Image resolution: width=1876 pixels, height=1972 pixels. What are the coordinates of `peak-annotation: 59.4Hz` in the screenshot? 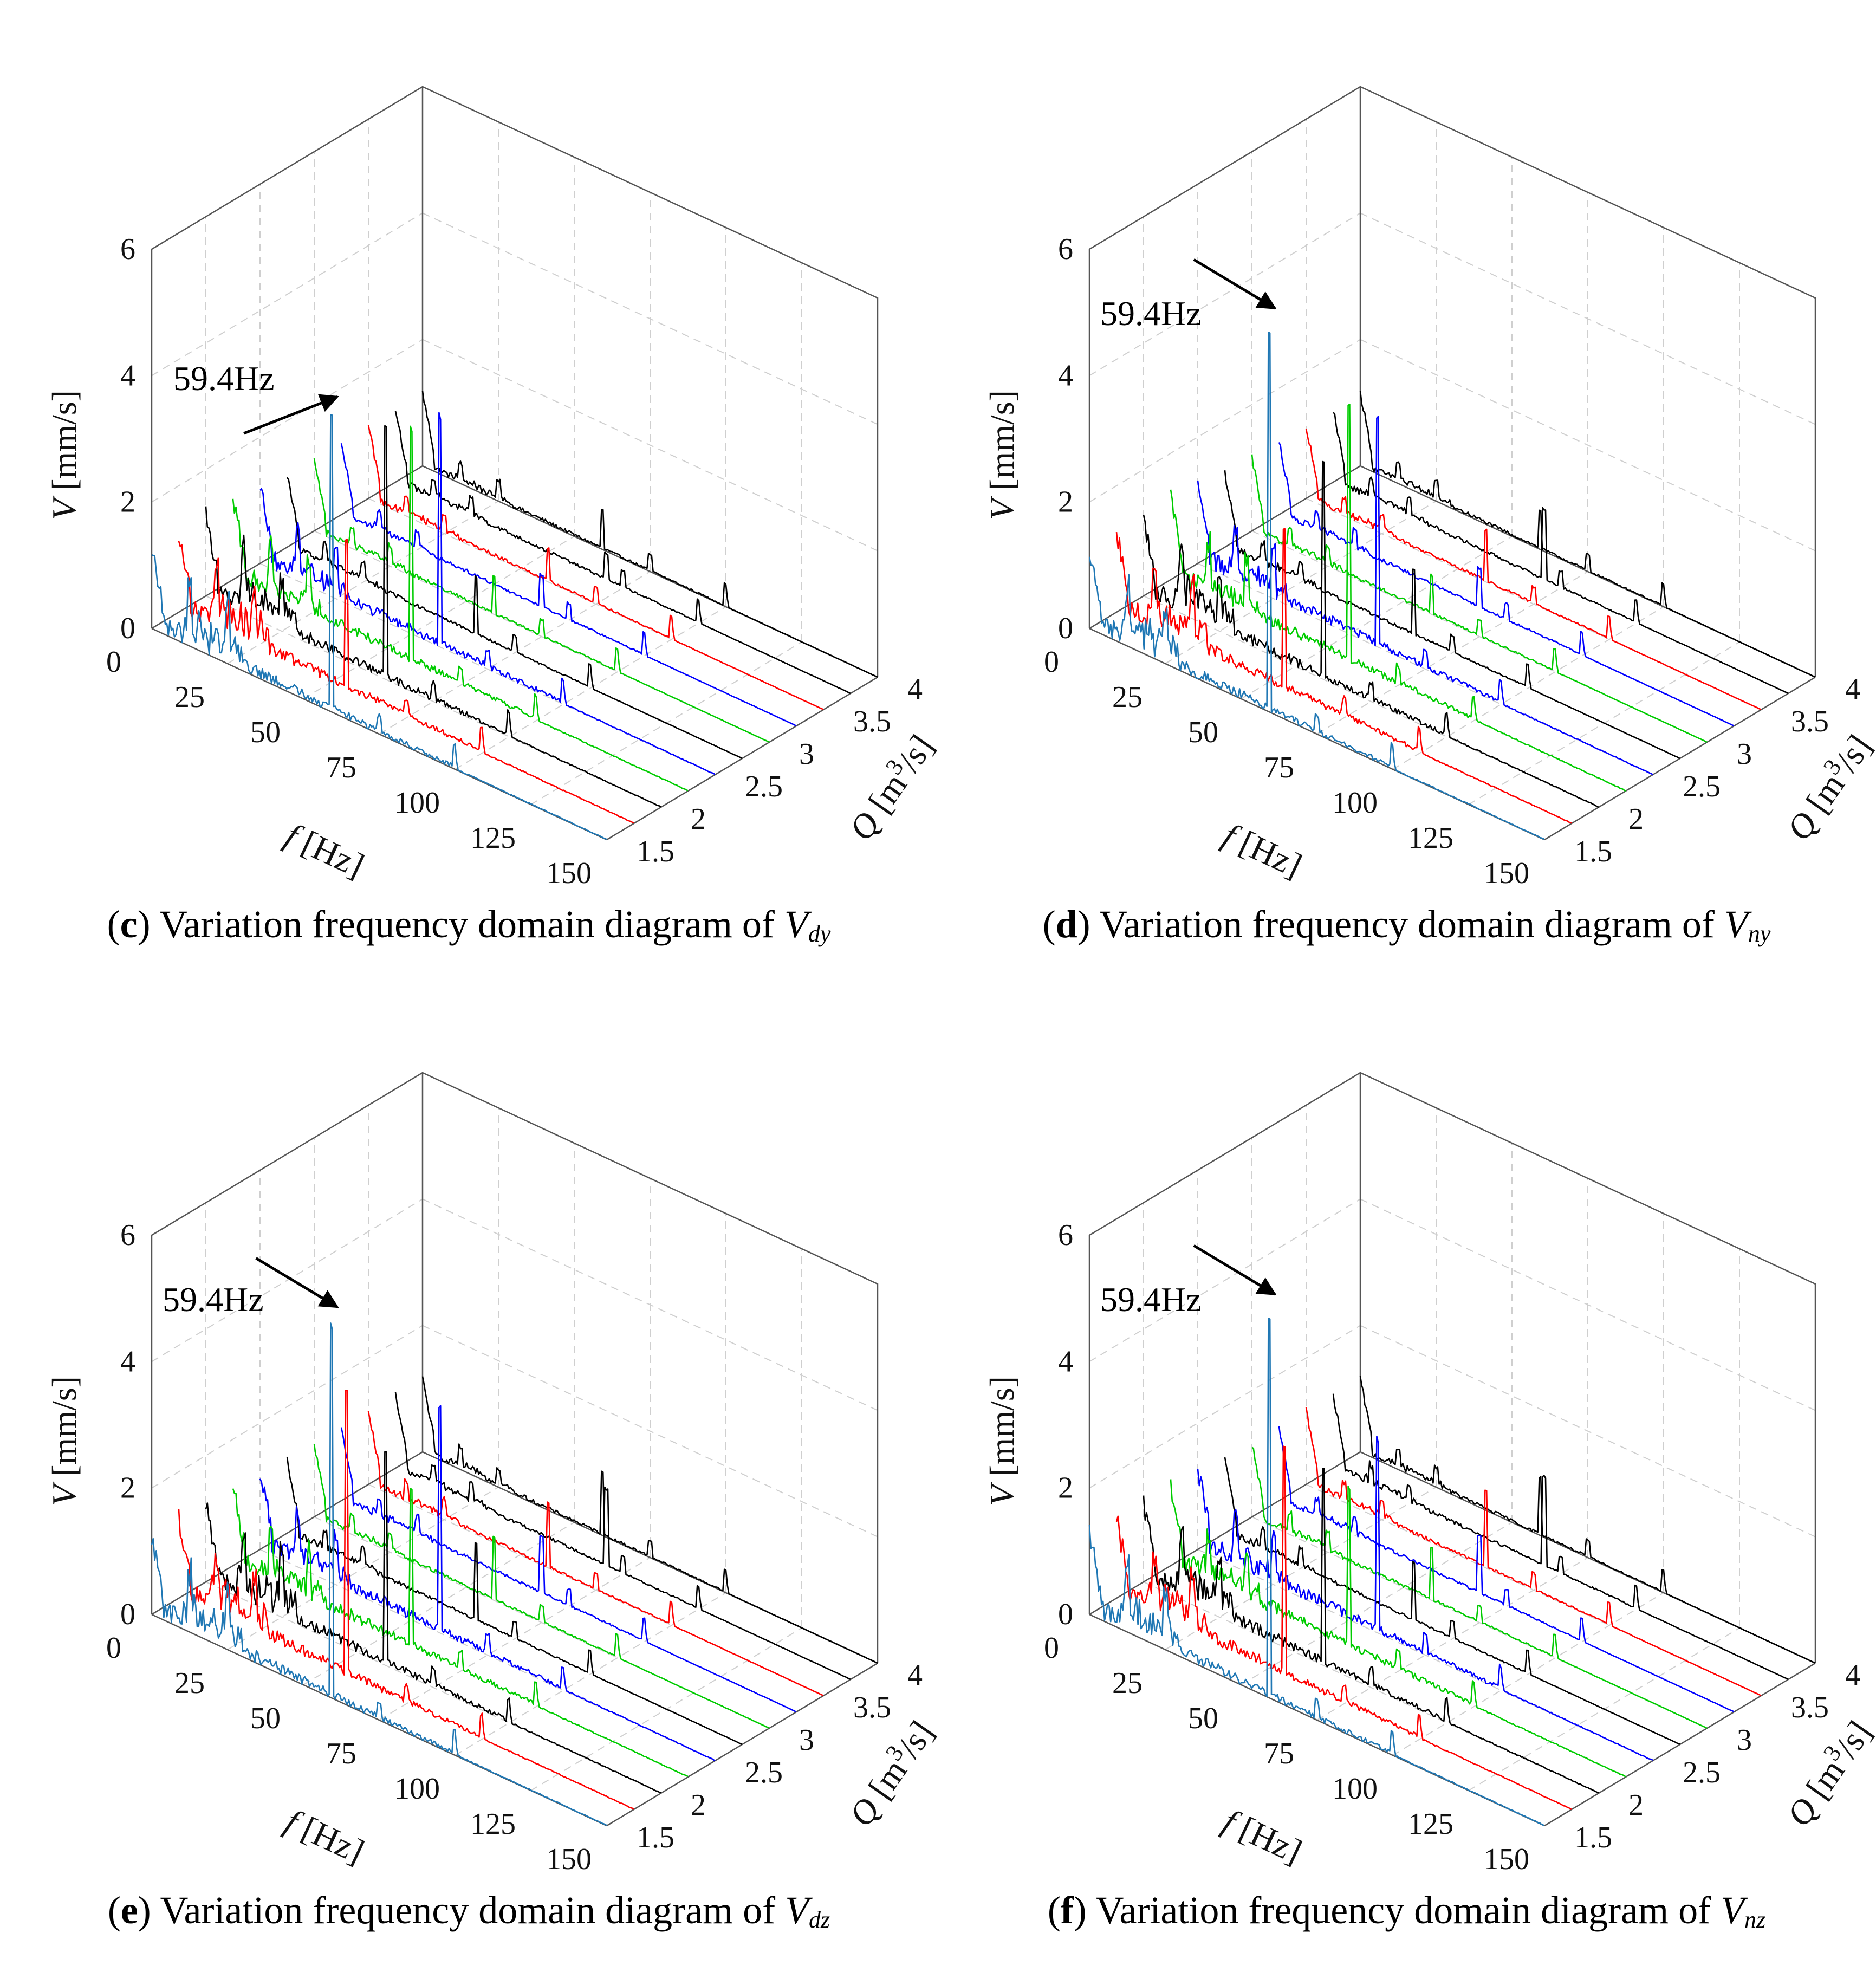 It's located at (224, 378).